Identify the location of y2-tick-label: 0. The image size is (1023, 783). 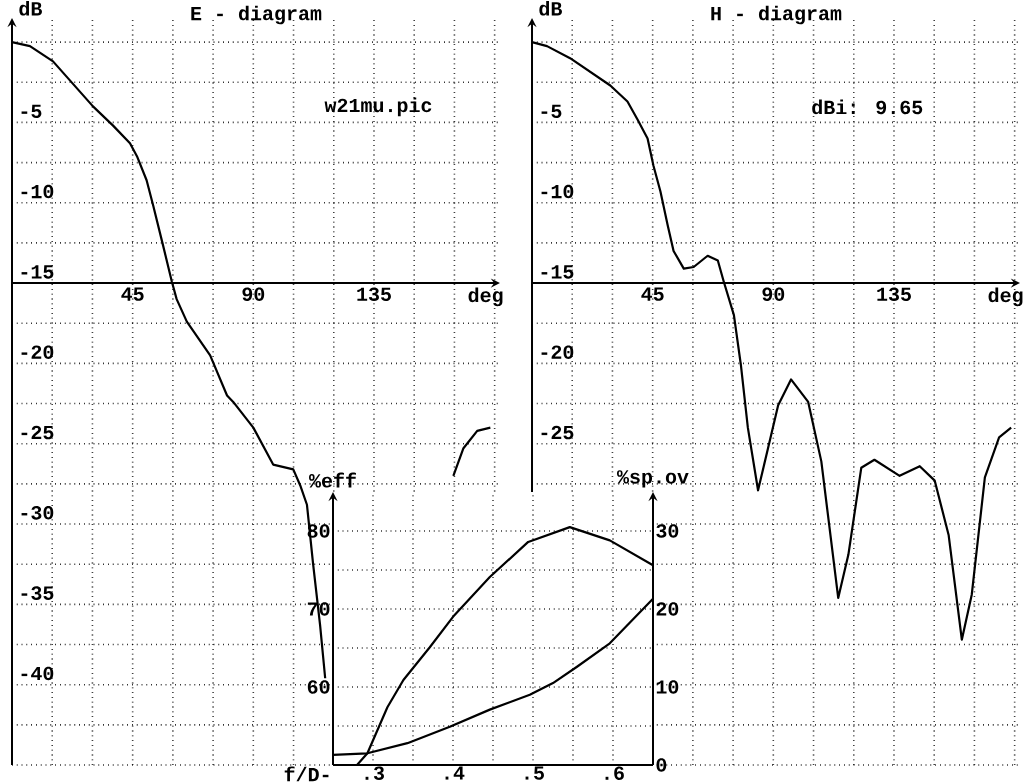
(661, 765).